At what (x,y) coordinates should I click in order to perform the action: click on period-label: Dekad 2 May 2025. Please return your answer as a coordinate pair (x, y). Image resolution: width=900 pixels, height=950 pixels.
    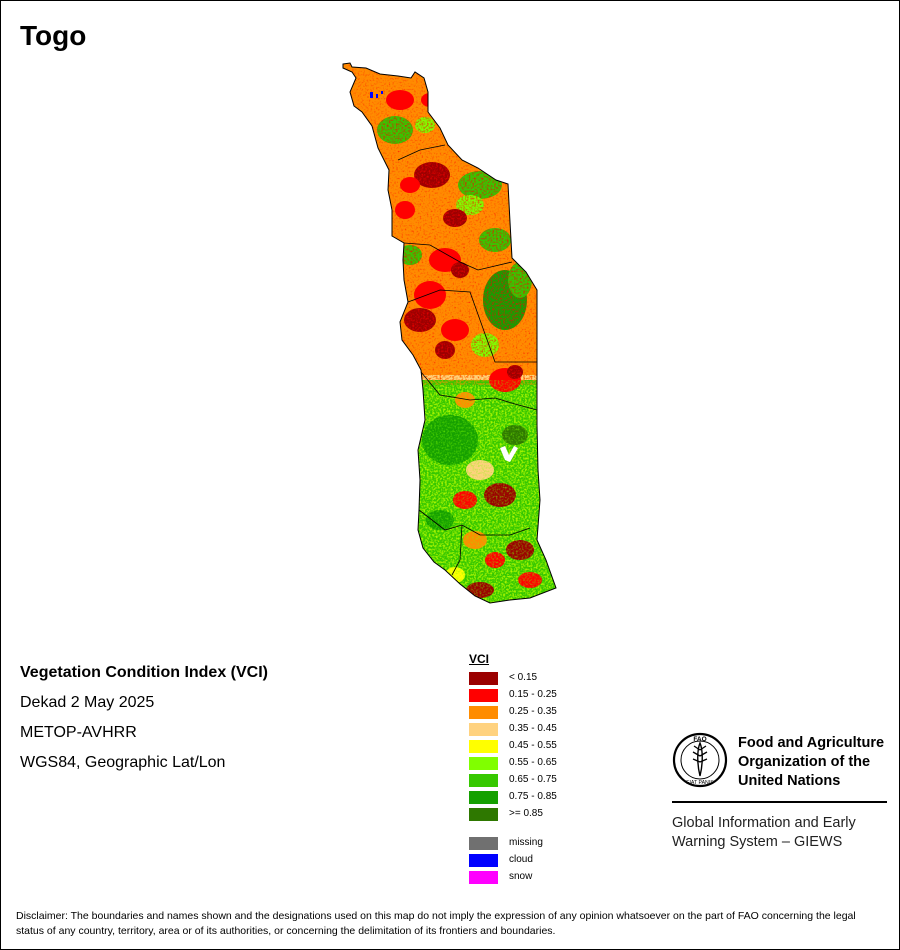
    Looking at the image, I should click on (87, 702).